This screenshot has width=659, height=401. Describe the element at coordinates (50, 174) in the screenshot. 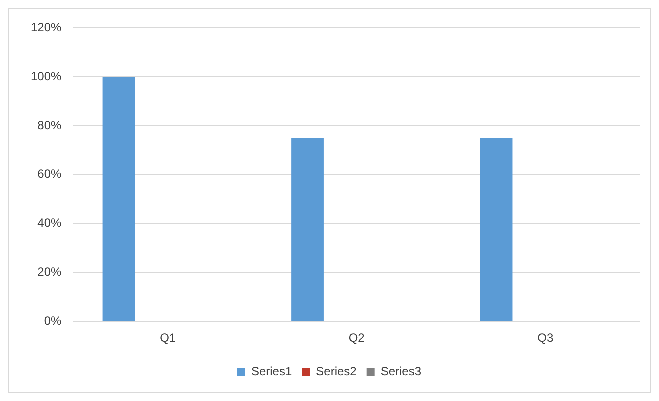

I see `y-tick-label: 60%` at that location.